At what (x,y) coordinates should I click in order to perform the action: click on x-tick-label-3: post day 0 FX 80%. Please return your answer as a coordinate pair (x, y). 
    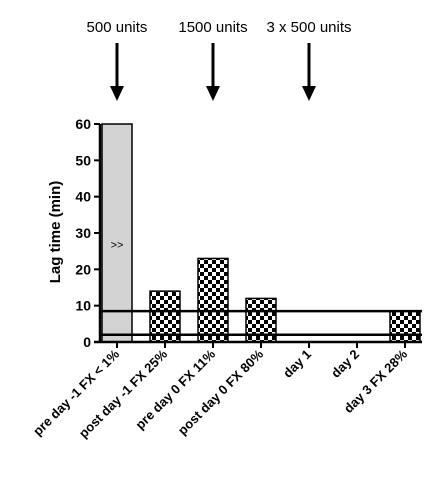
    Looking at the image, I should click on (221, 392).